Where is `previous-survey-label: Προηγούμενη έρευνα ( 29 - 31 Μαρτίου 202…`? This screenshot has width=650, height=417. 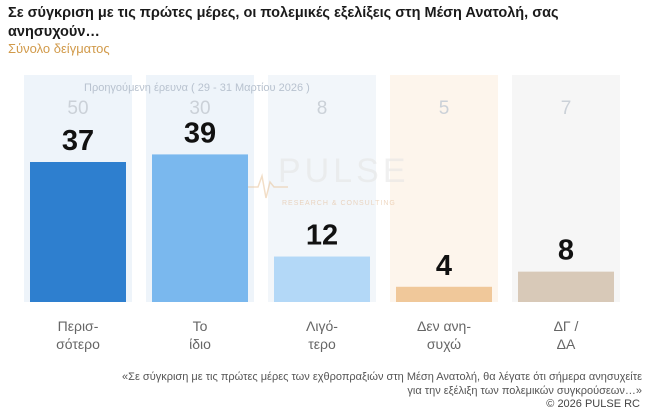 previous-survey-label: Προηγούμενη έρευνα ( 29 - 31 Μαρτίου 202… is located at coordinates (197, 88).